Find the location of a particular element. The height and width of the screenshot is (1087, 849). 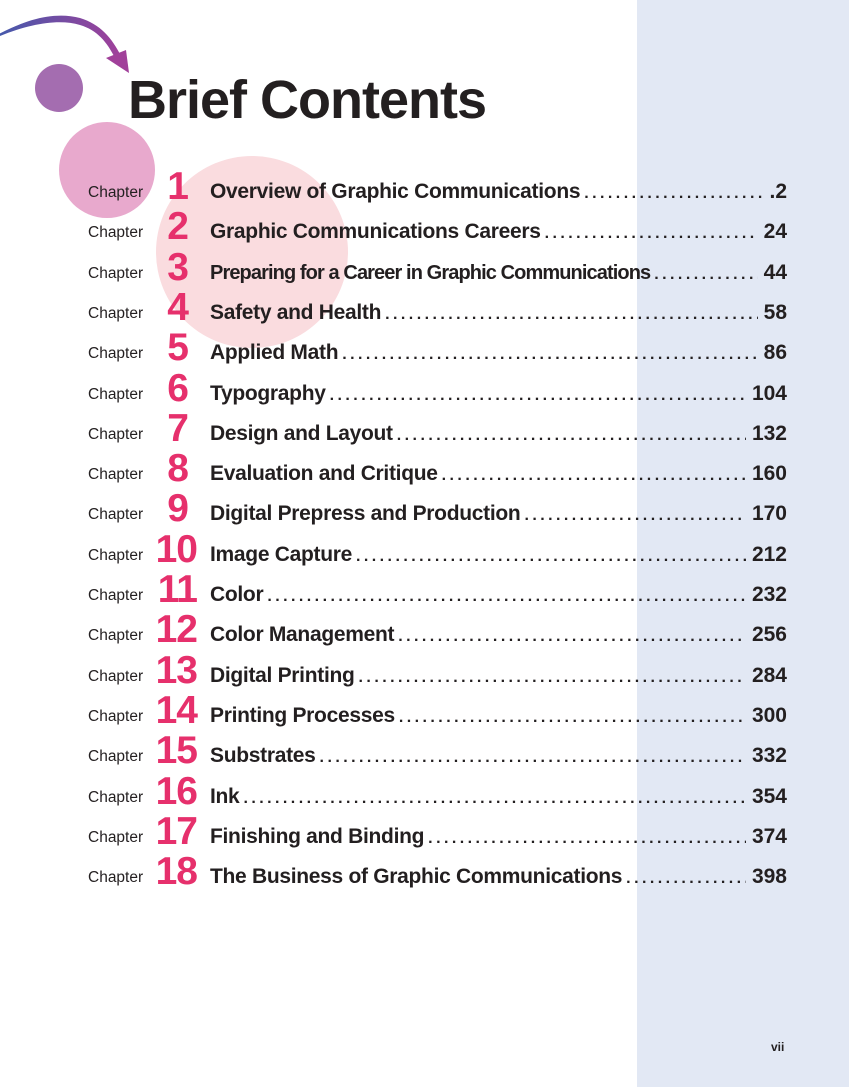

toc-row: Chapter 15 Substrates 332 is located at coordinates (424, 751).